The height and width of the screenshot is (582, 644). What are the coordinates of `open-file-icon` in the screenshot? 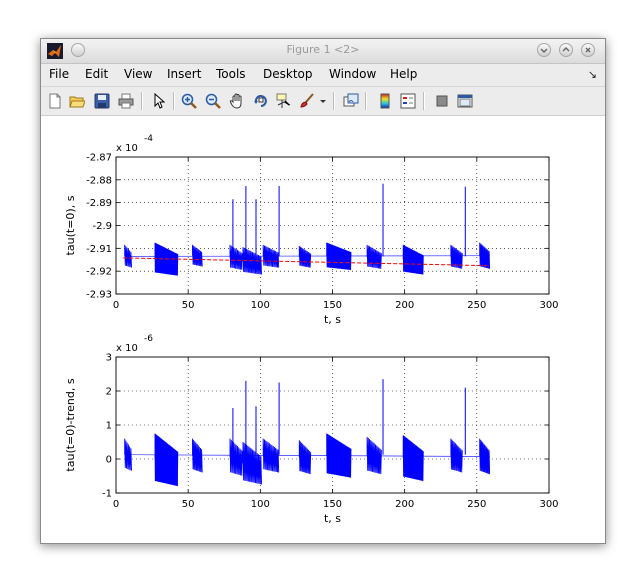 It's located at (77, 101).